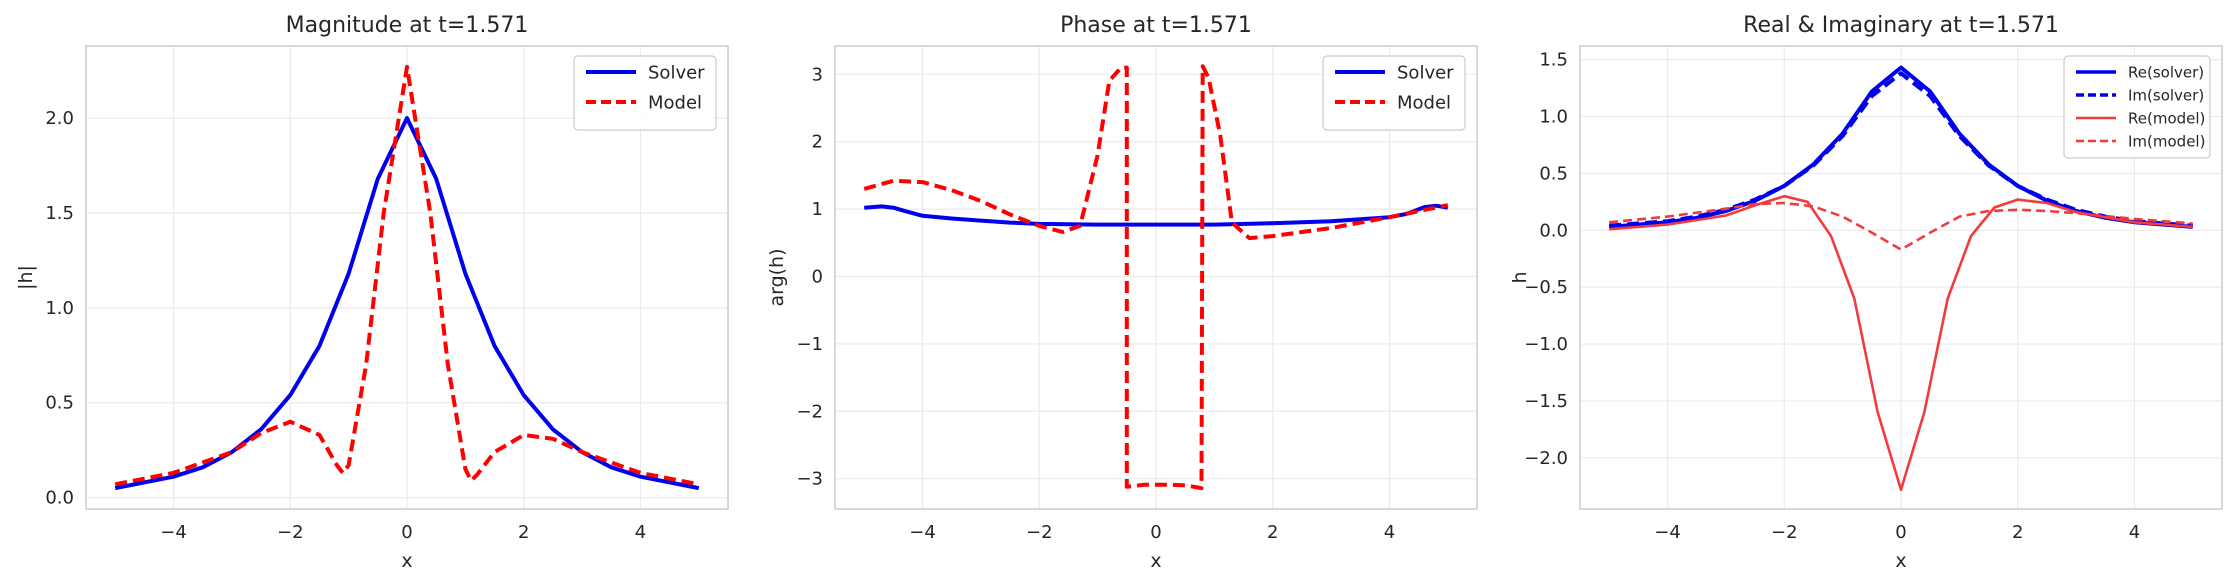 The width and height of the screenshot is (2235, 585). Describe the element at coordinates (809, 479) in the screenshot. I see `y-tick-label: −3` at that location.